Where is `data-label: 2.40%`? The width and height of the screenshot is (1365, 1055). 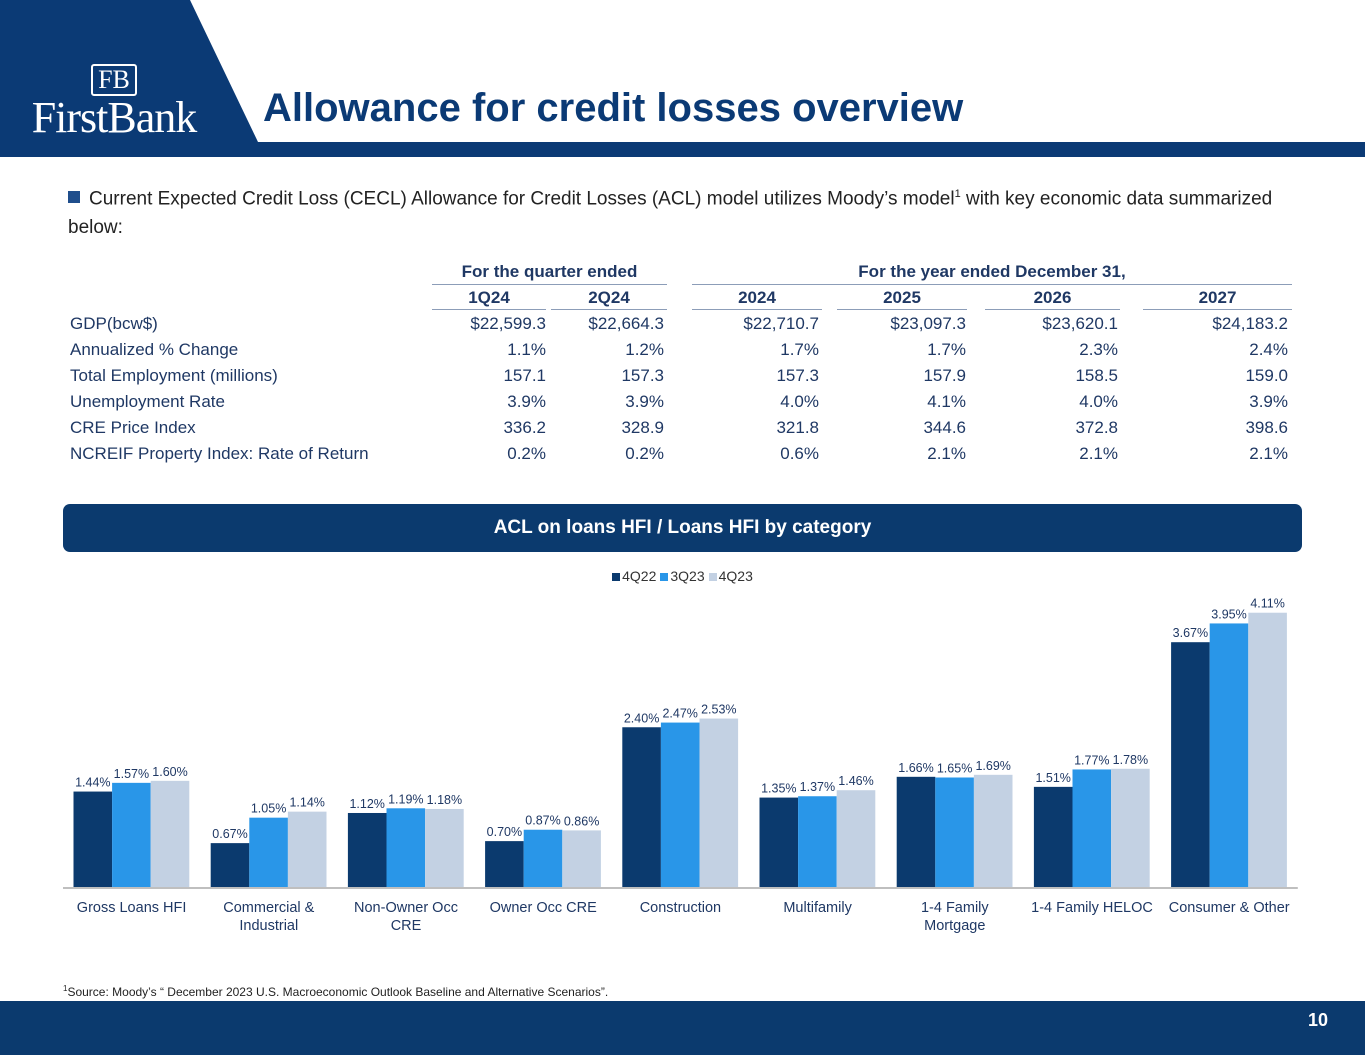 data-label: 2.40% is located at coordinates (641, 718).